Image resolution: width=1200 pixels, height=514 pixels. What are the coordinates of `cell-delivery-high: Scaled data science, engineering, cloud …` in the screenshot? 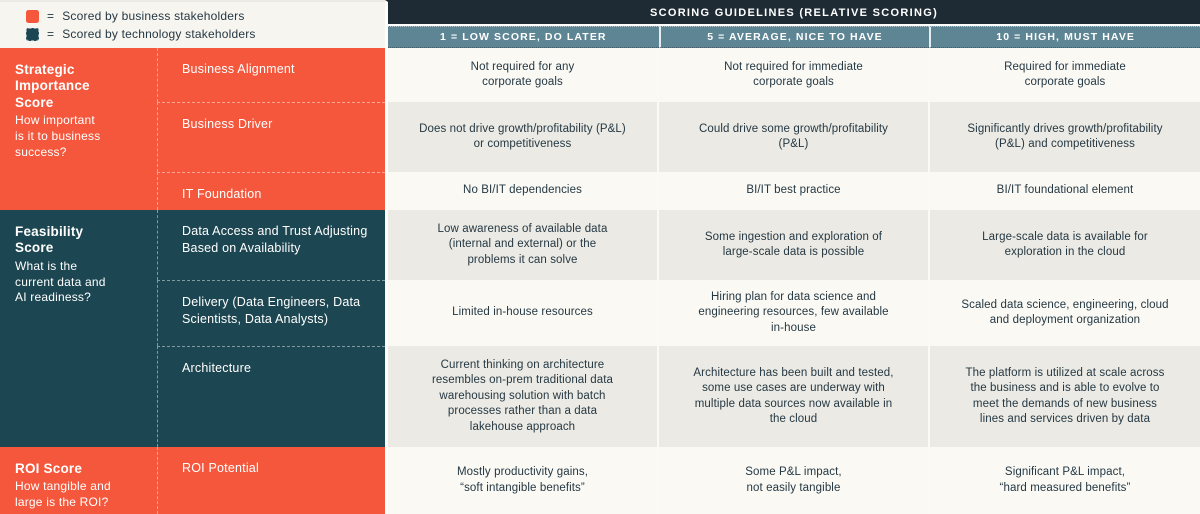 It's located at (1064, 313).